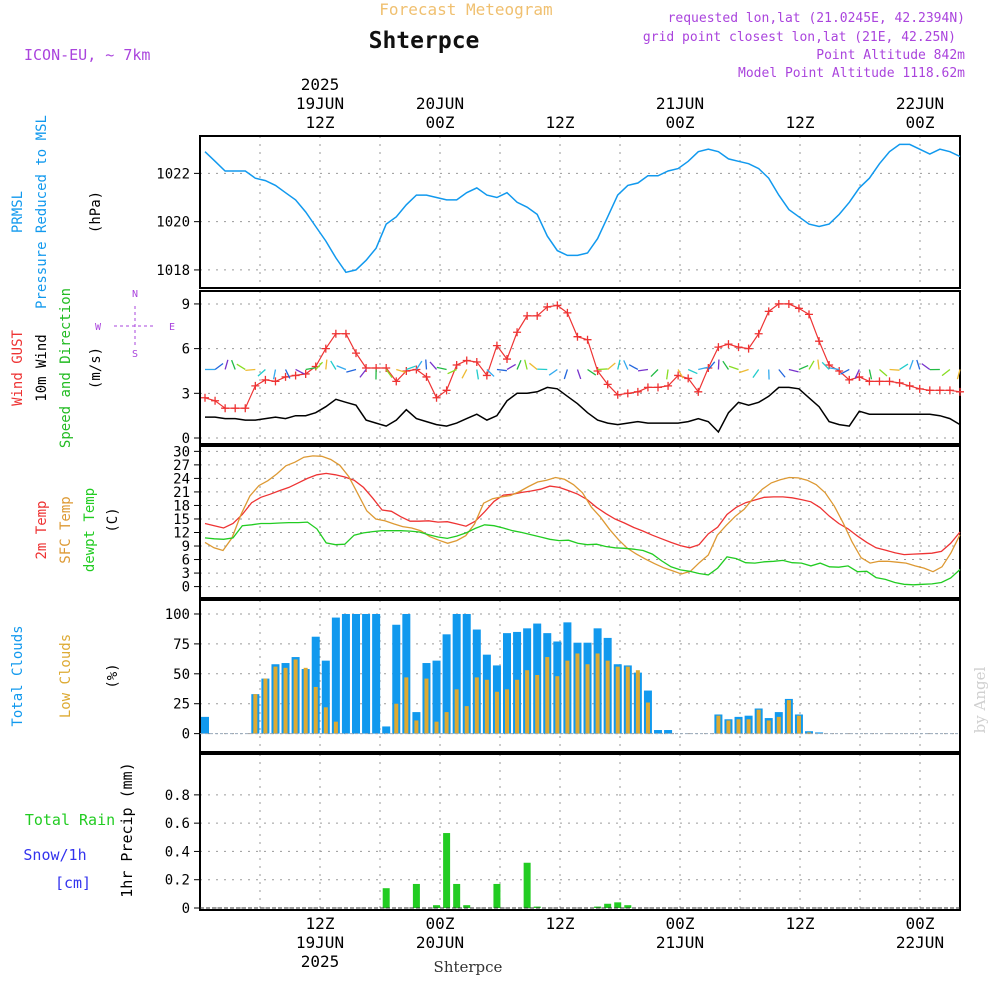 The image size is (1000, 1000). What do you see at coordinates (96, 368) in the screenshot?
I see `label-unit-ms: (m/s)` at bounding box center [96, 368].